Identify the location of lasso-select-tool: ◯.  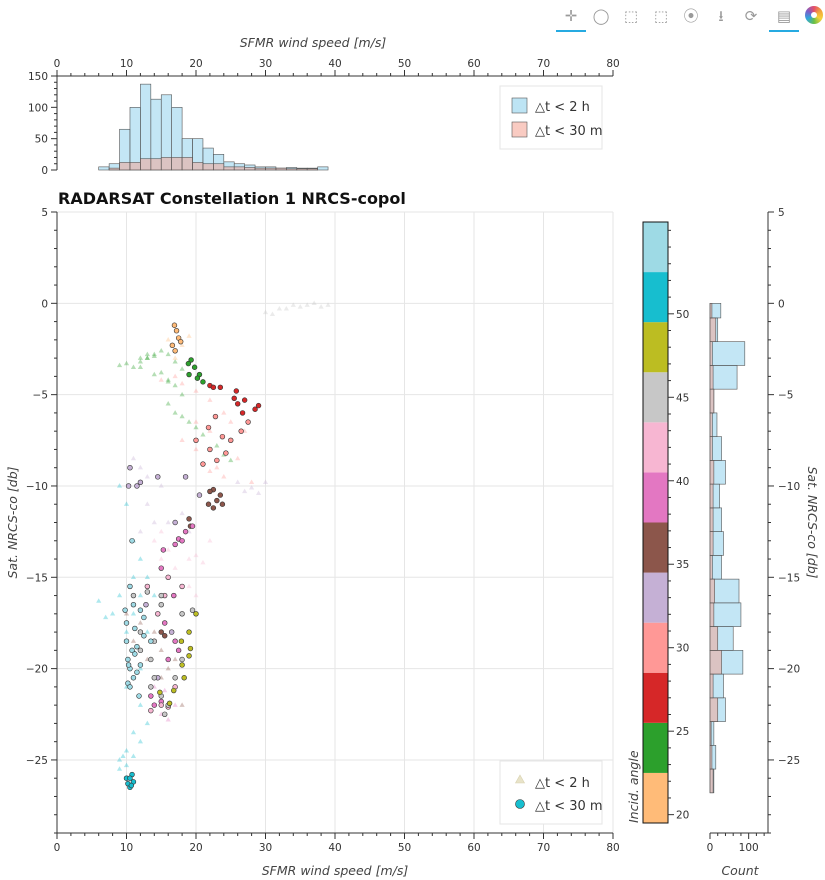
(601, 16).